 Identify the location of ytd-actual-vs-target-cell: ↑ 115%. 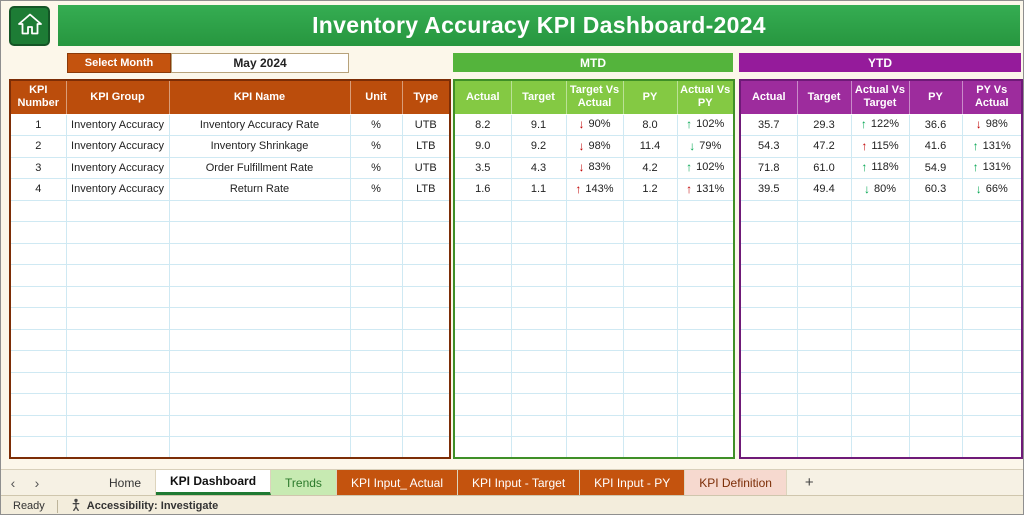
(880, 146).